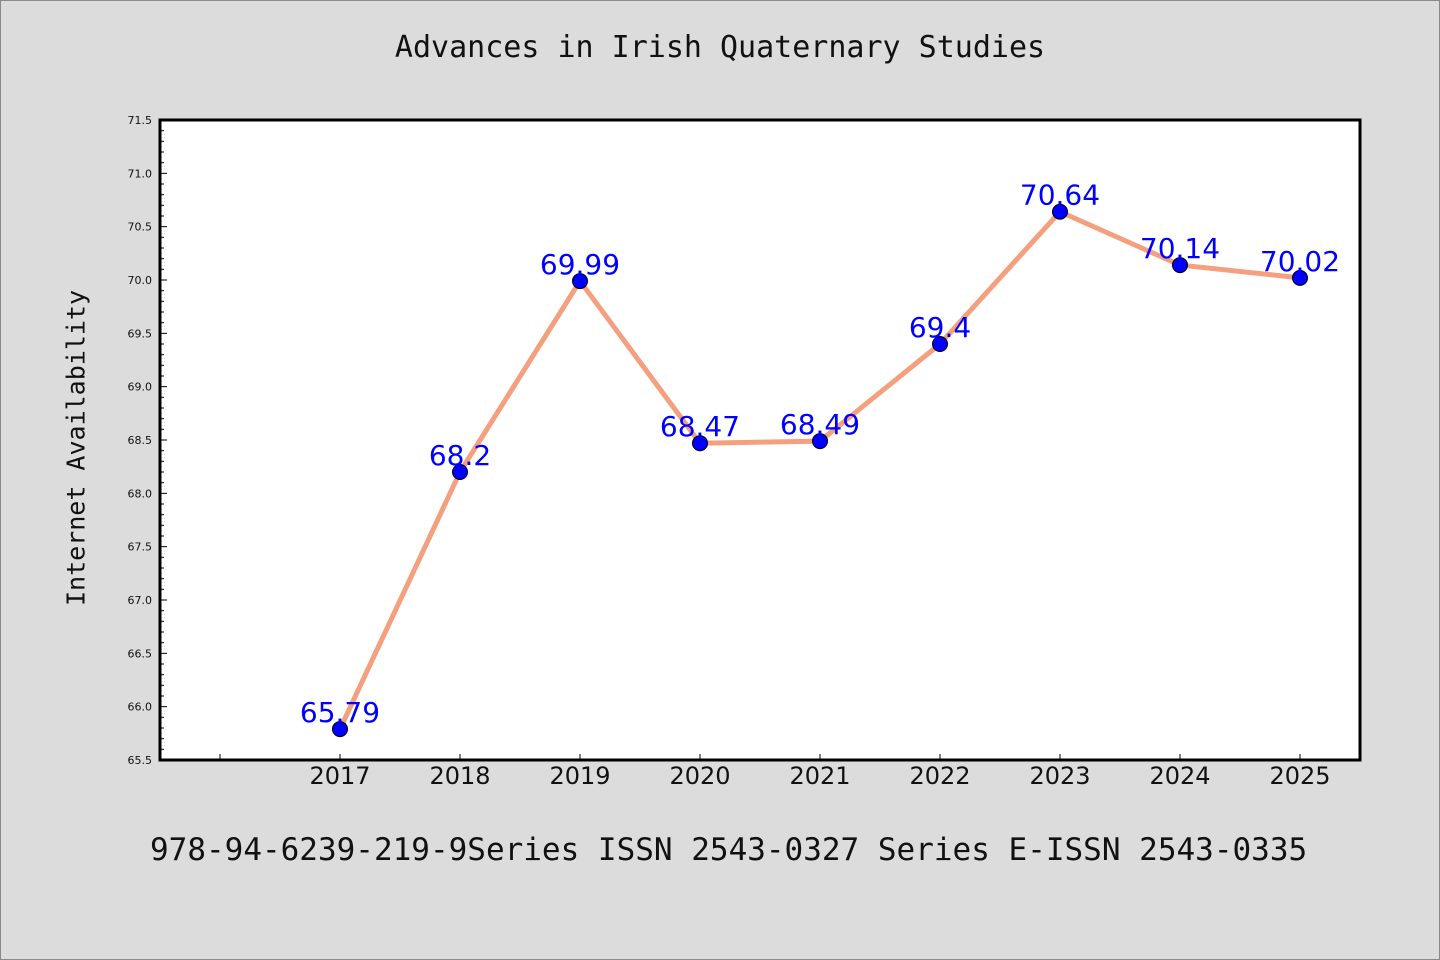 The image size is (1440, 960). Describe the element at coordinates (140, 387) in the screenshot. I see `y-tick-label: 69.0` at that location.